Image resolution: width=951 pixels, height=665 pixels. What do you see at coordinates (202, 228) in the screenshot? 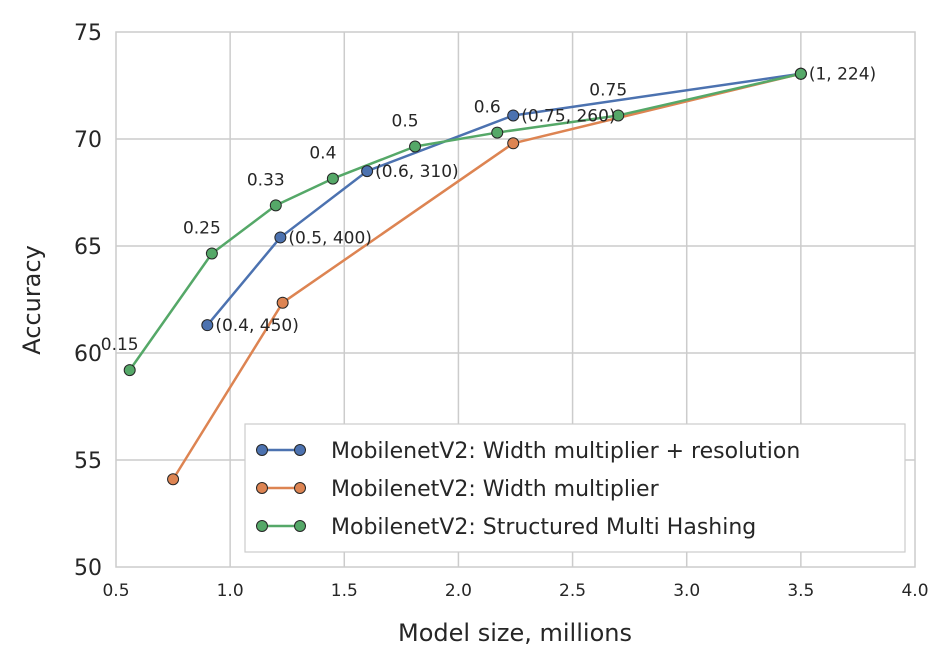
I see `point-label: 0.25` at bounding box center [202, 228].